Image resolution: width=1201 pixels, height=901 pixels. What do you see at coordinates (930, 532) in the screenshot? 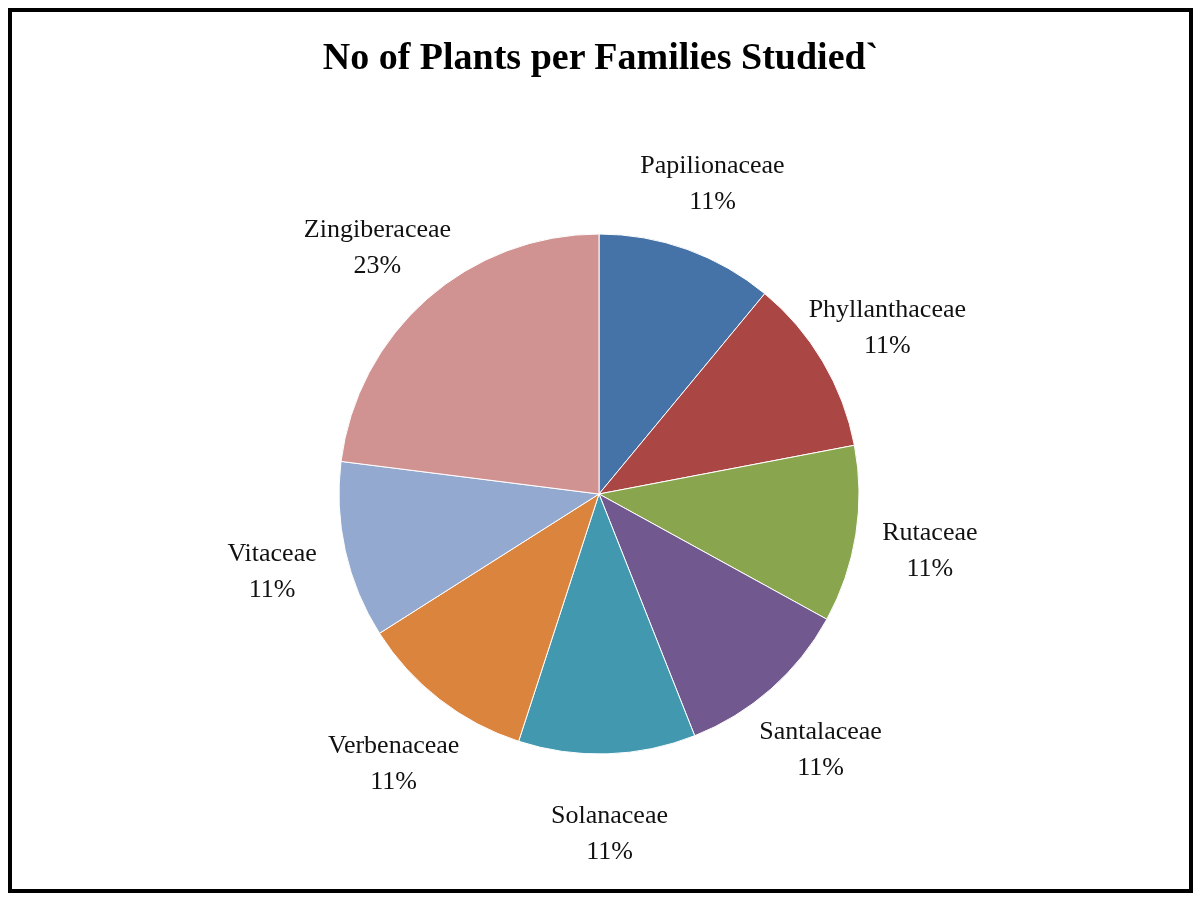
I see `slice-label: Rutaceae` at bounding box center [930, 532].